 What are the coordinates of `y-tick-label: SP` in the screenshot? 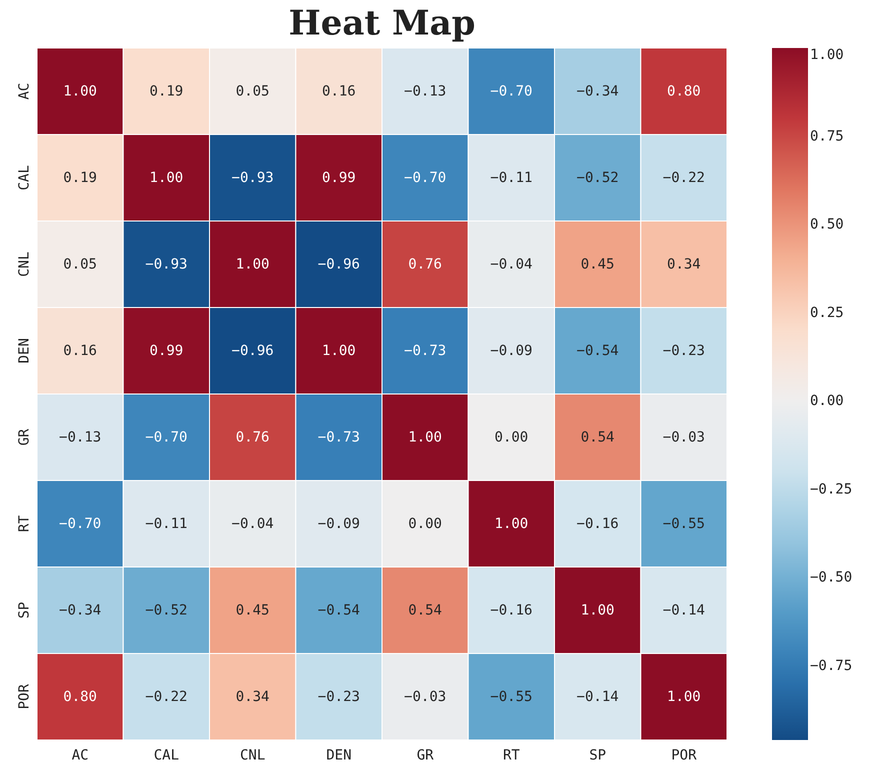 It's located at (24, 610).